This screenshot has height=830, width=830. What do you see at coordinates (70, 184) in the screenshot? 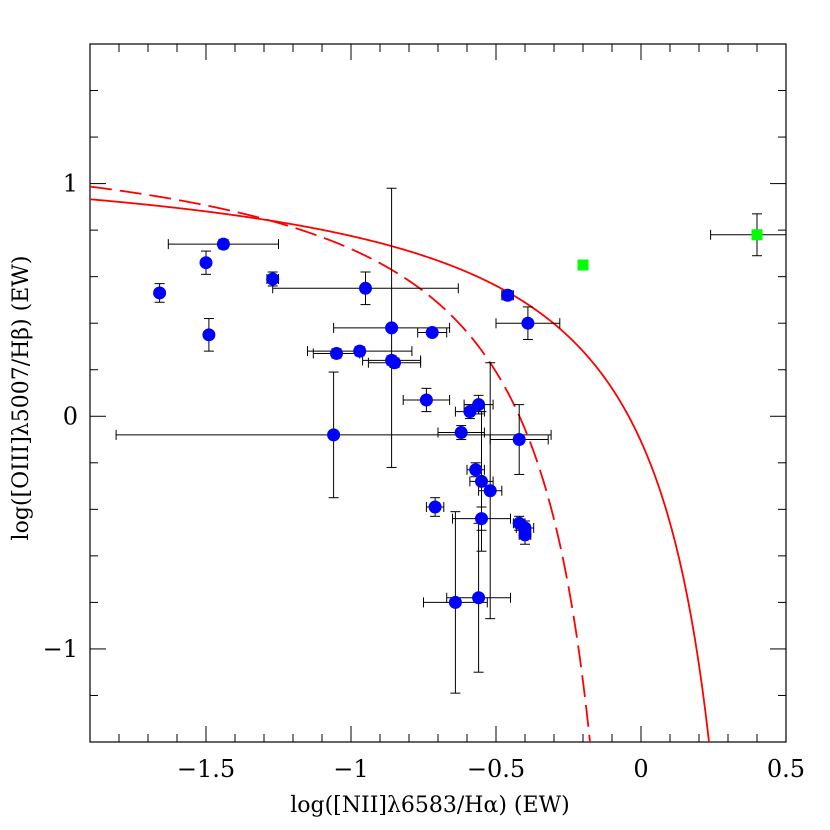
I see `y-tick-label: 1` at bounding box center [70, 184].